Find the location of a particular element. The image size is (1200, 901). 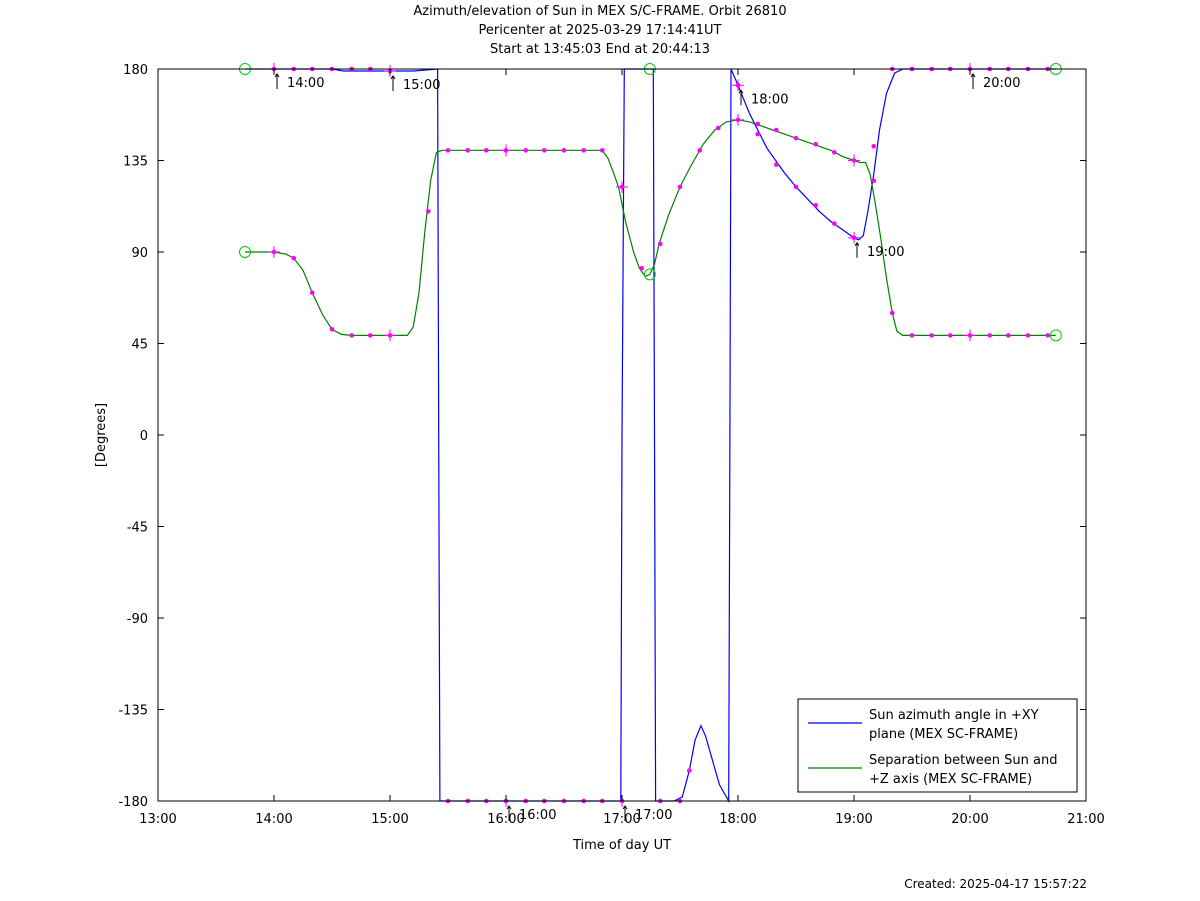

y-tick-label: -180 is located at coordinates (133, 802).